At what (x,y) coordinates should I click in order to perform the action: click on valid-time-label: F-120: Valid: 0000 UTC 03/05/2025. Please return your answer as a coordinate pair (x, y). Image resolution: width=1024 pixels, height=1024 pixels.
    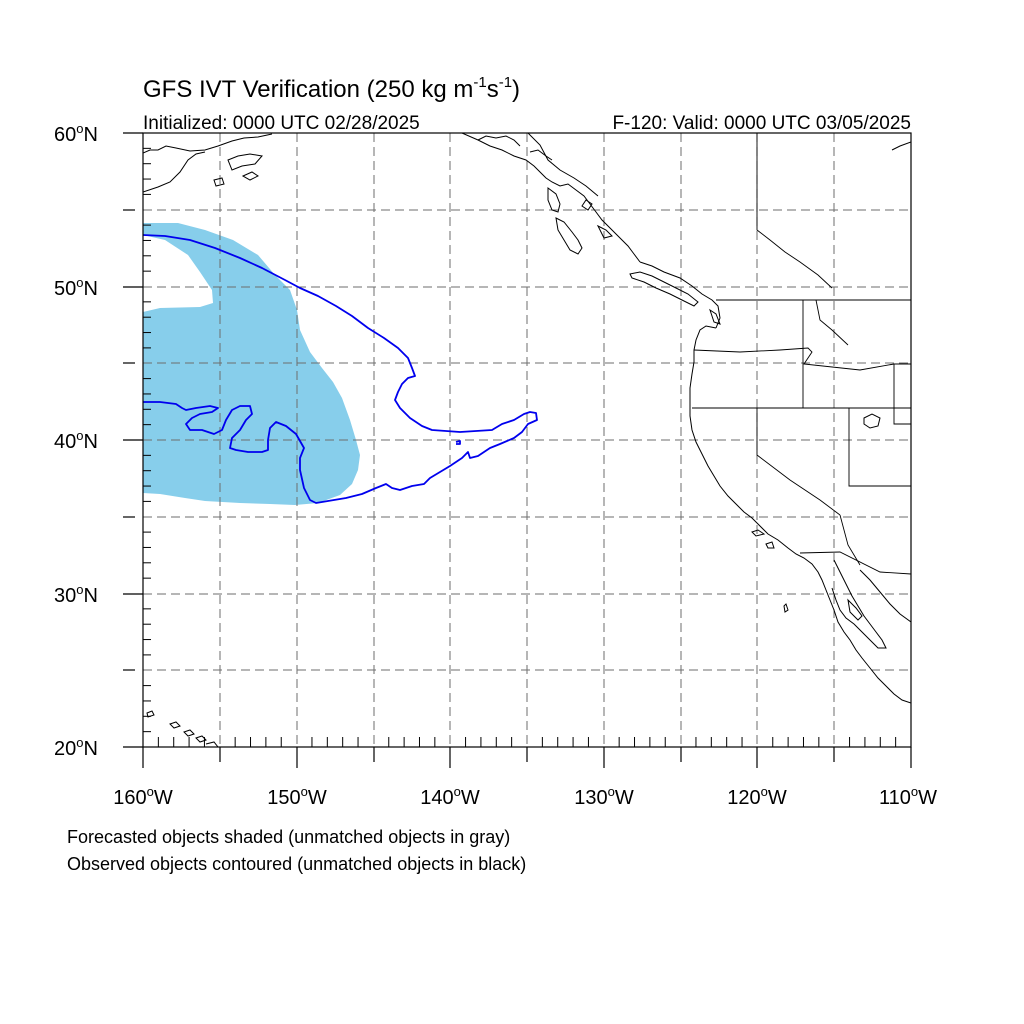
    Looking at the image, I should click on (761, 123).